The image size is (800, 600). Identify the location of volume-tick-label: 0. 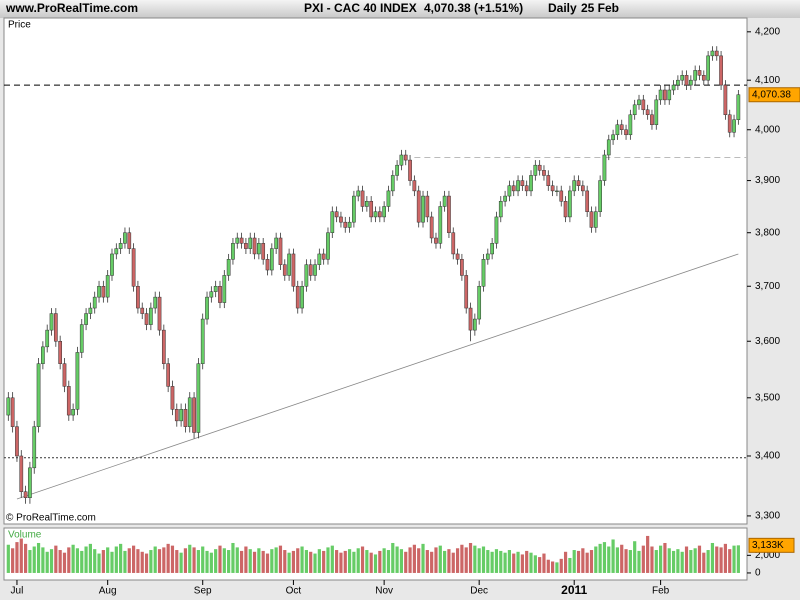
(758, 573).